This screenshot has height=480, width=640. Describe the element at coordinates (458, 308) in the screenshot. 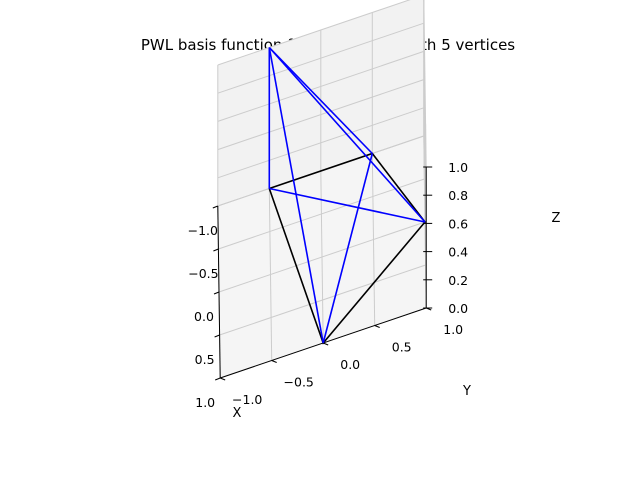

I see `z-tick-label: 0.0` at that location.